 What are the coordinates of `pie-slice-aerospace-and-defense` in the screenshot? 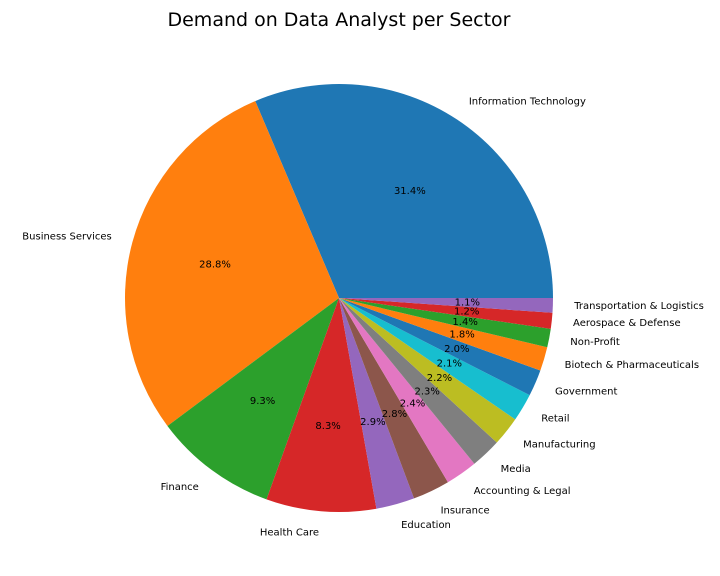 It's located at (446, 313).